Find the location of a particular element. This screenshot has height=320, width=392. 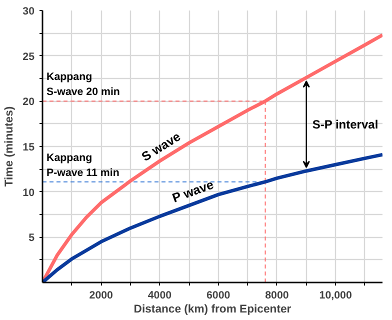

x-tick-label: 4000 is located at coordinates (160, 296).